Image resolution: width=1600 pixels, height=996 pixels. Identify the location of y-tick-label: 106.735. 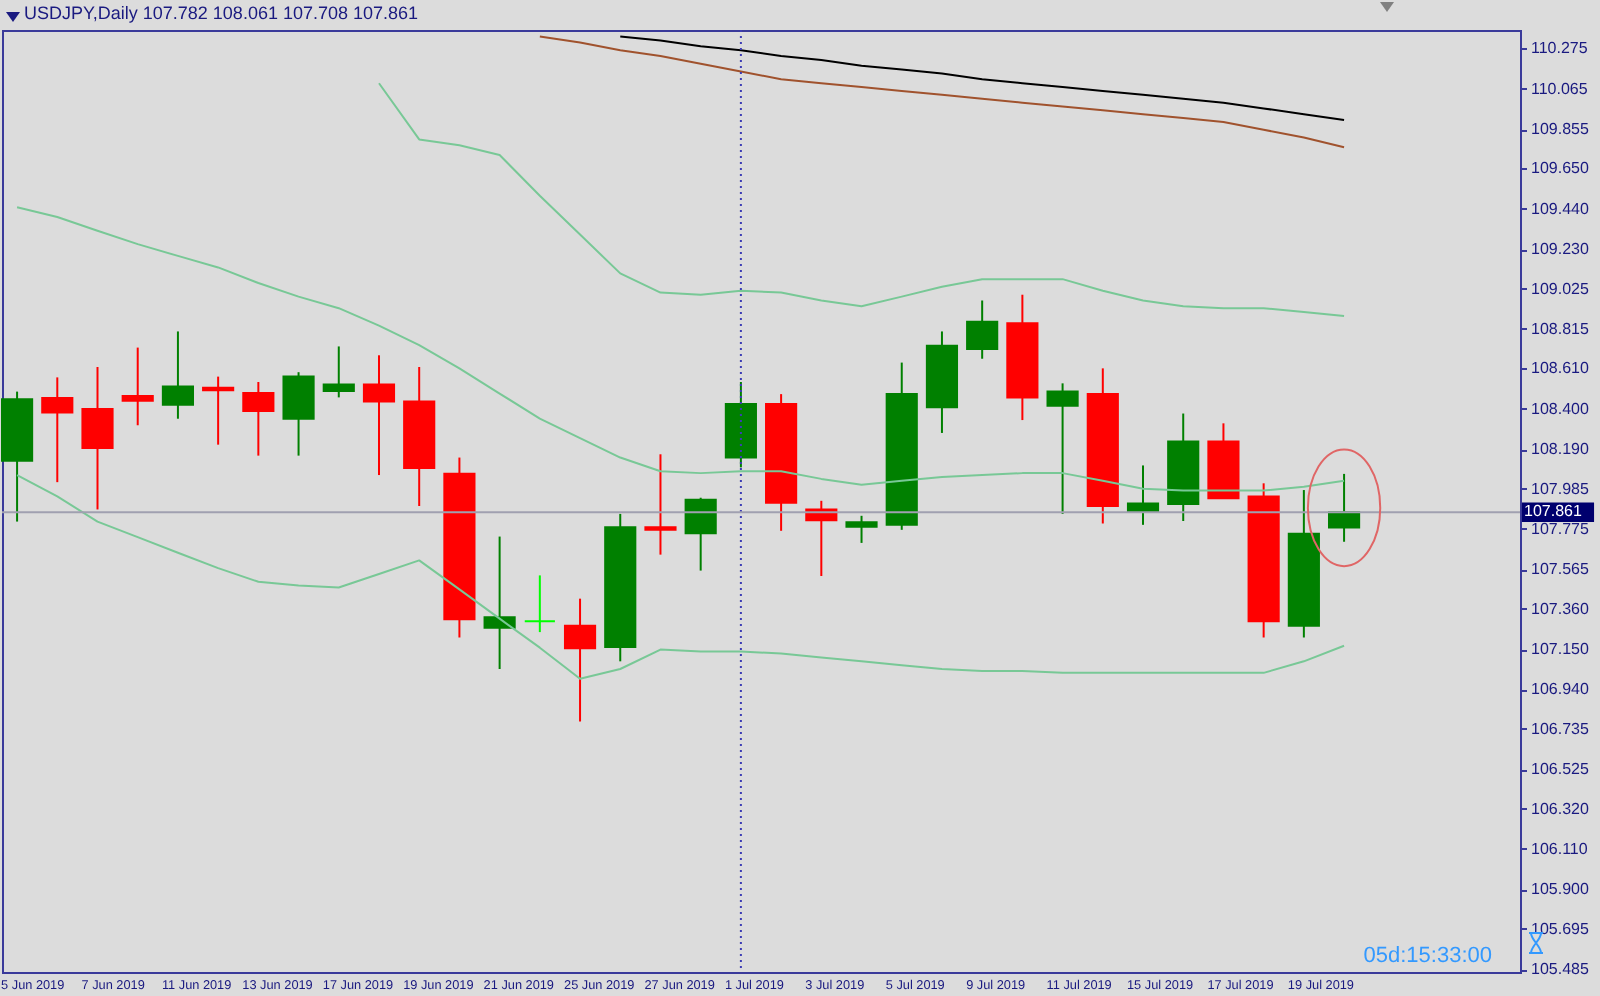
(1560, 728).